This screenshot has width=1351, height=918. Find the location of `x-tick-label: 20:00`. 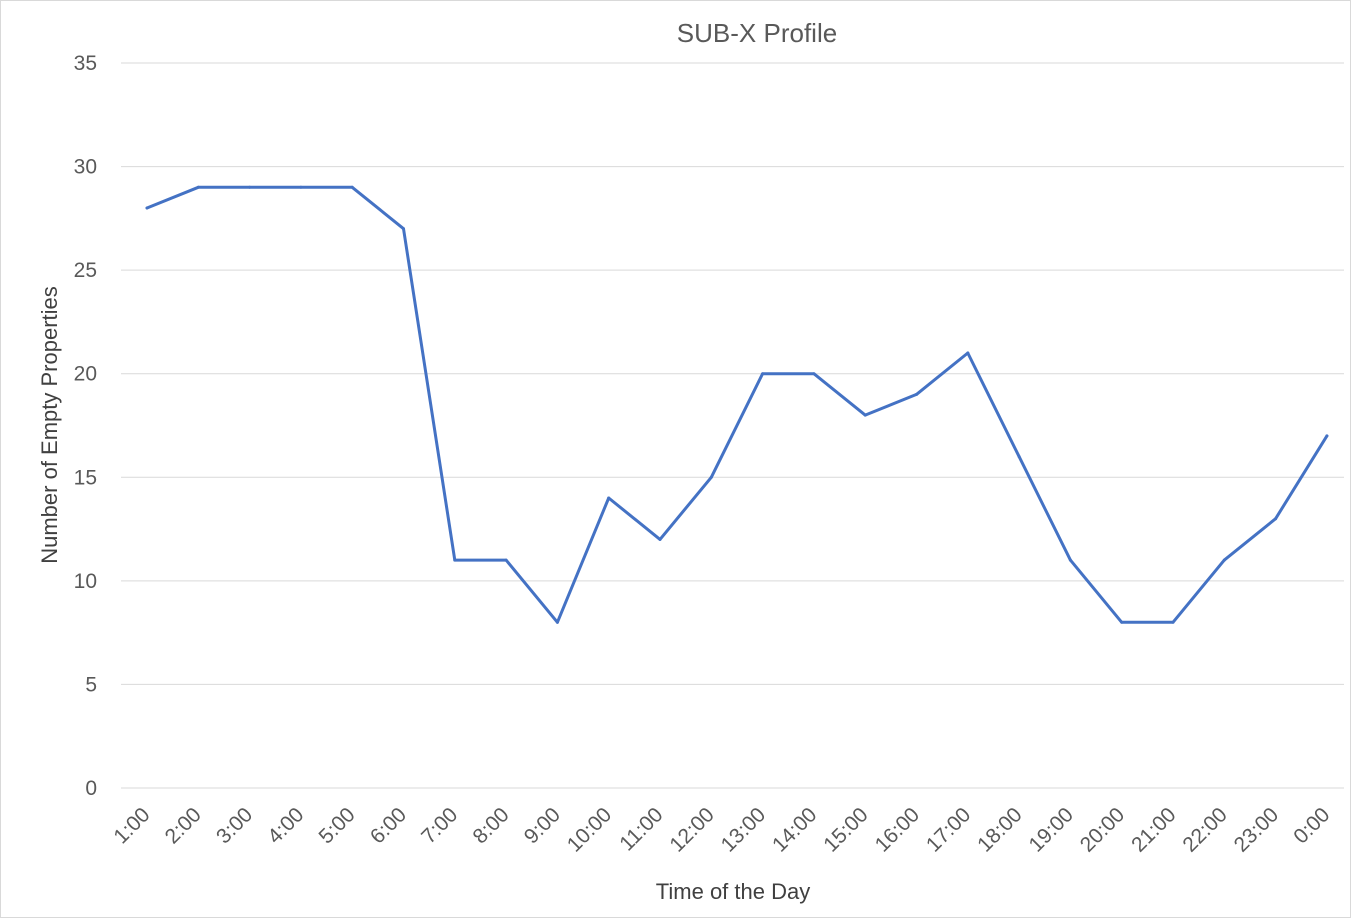

x-tick-label: 20:00 is located at coordinates (1102, 829).